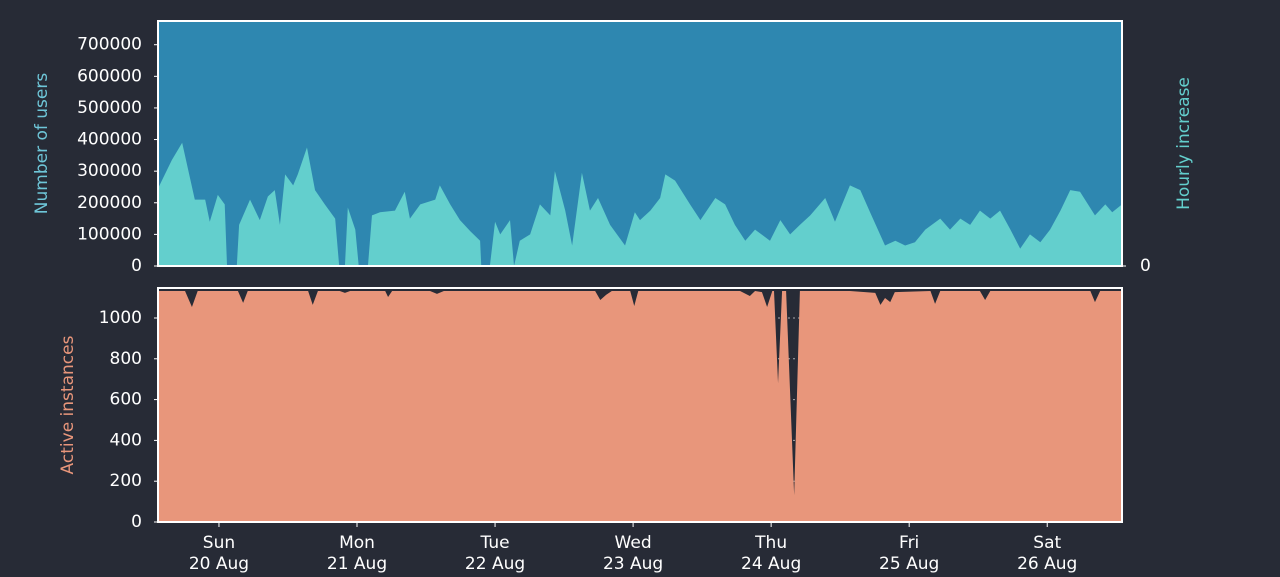 The height and width of the screenshot is (577, 1280). What do you see at coordinates (771, 553) in the screenshot?
I see `x-tick-label: Thu 24 Aug` at bounding box center [771, 553].